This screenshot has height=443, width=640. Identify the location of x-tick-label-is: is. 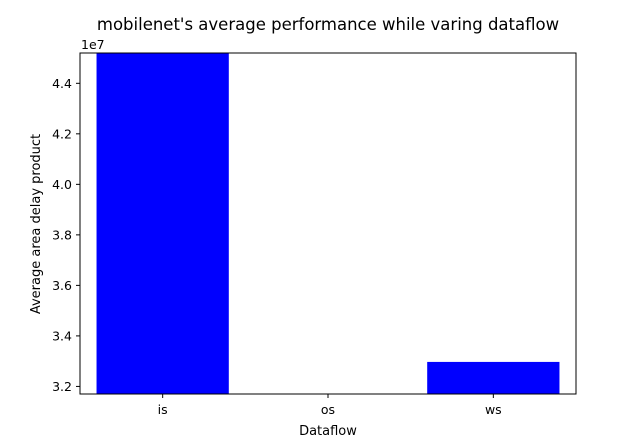
(163, 409).